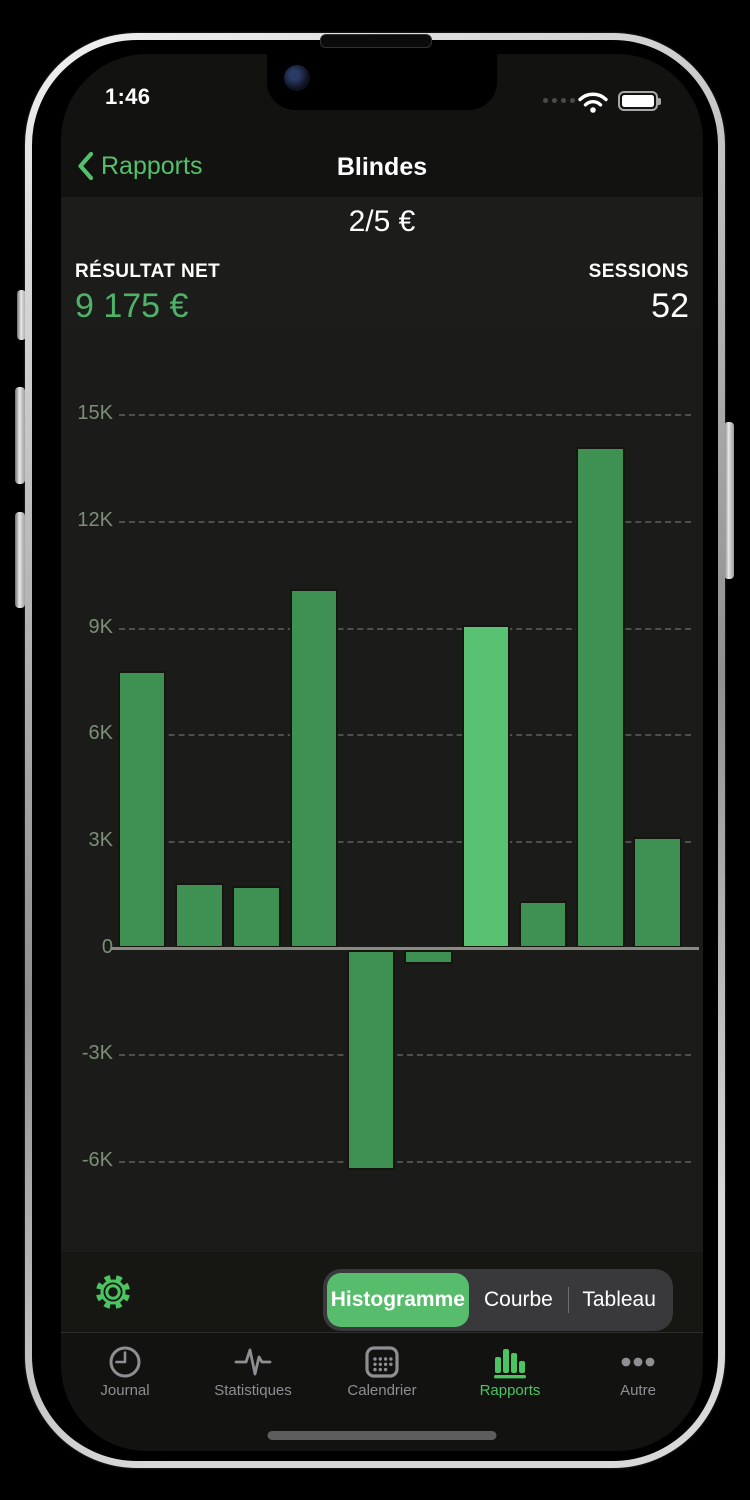 Image resolution: width=750 pixels, height=1500 pixels. What do you see at coordinates (95, 519) in the screenshot?
I see `y-axis-tick-label: 12K` at bounding box center [95, 519].